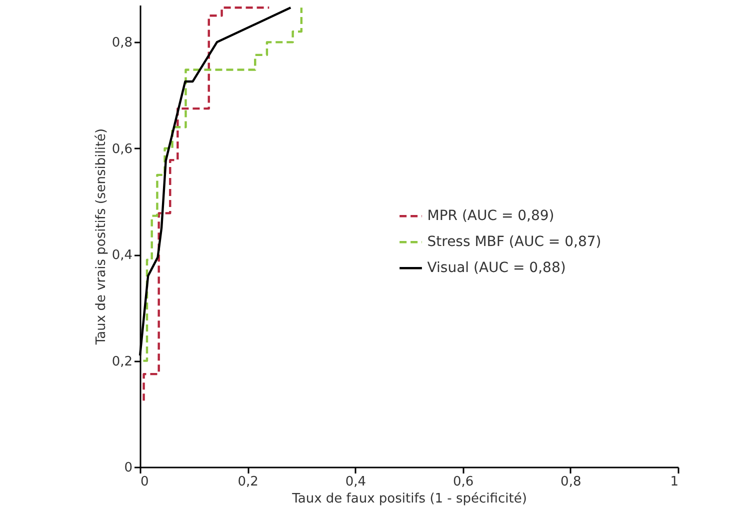 The image size is (754, 516). I want to click on x-tick-label: 0,2, so click(248, 482).